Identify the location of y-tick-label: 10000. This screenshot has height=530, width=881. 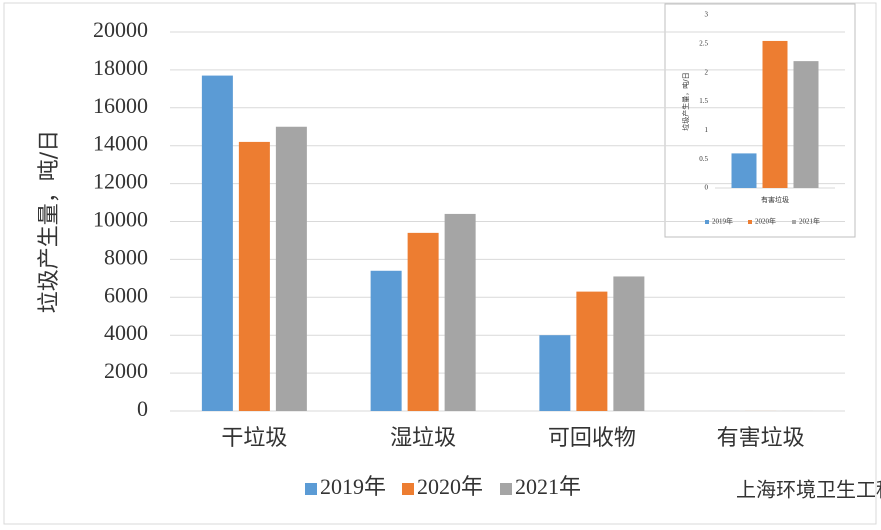
(120, 219).